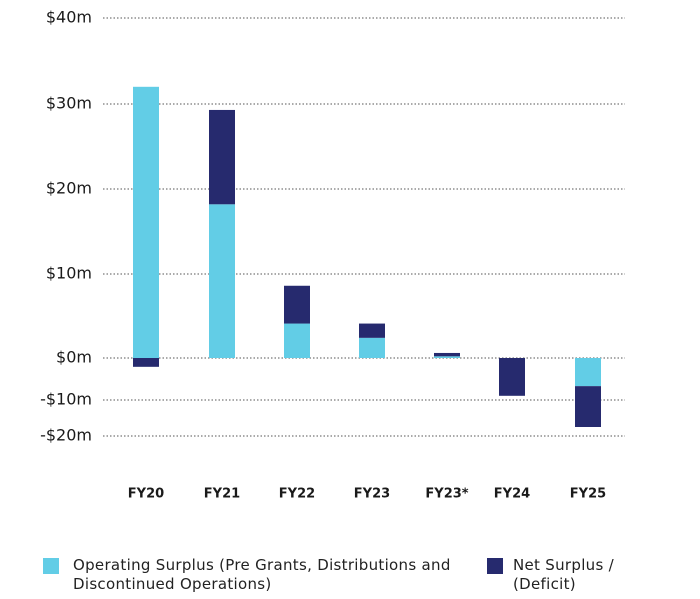 This screenshot has width=700, height=599. What do you see at coordinates (74, 357) in the screenshot?
I see `y-tick-label: $0m` at bounding box center [74, 357].